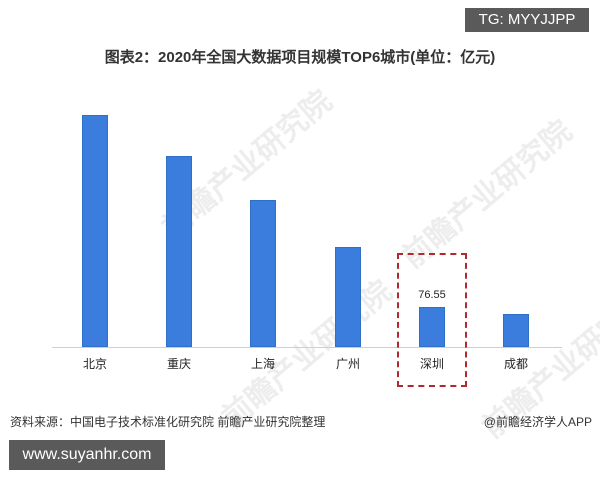 Image resolution: width=600 pixels, height=480 pixels. I want to click on credit-note: @前瞻经济学人APP, so click(537, 422).